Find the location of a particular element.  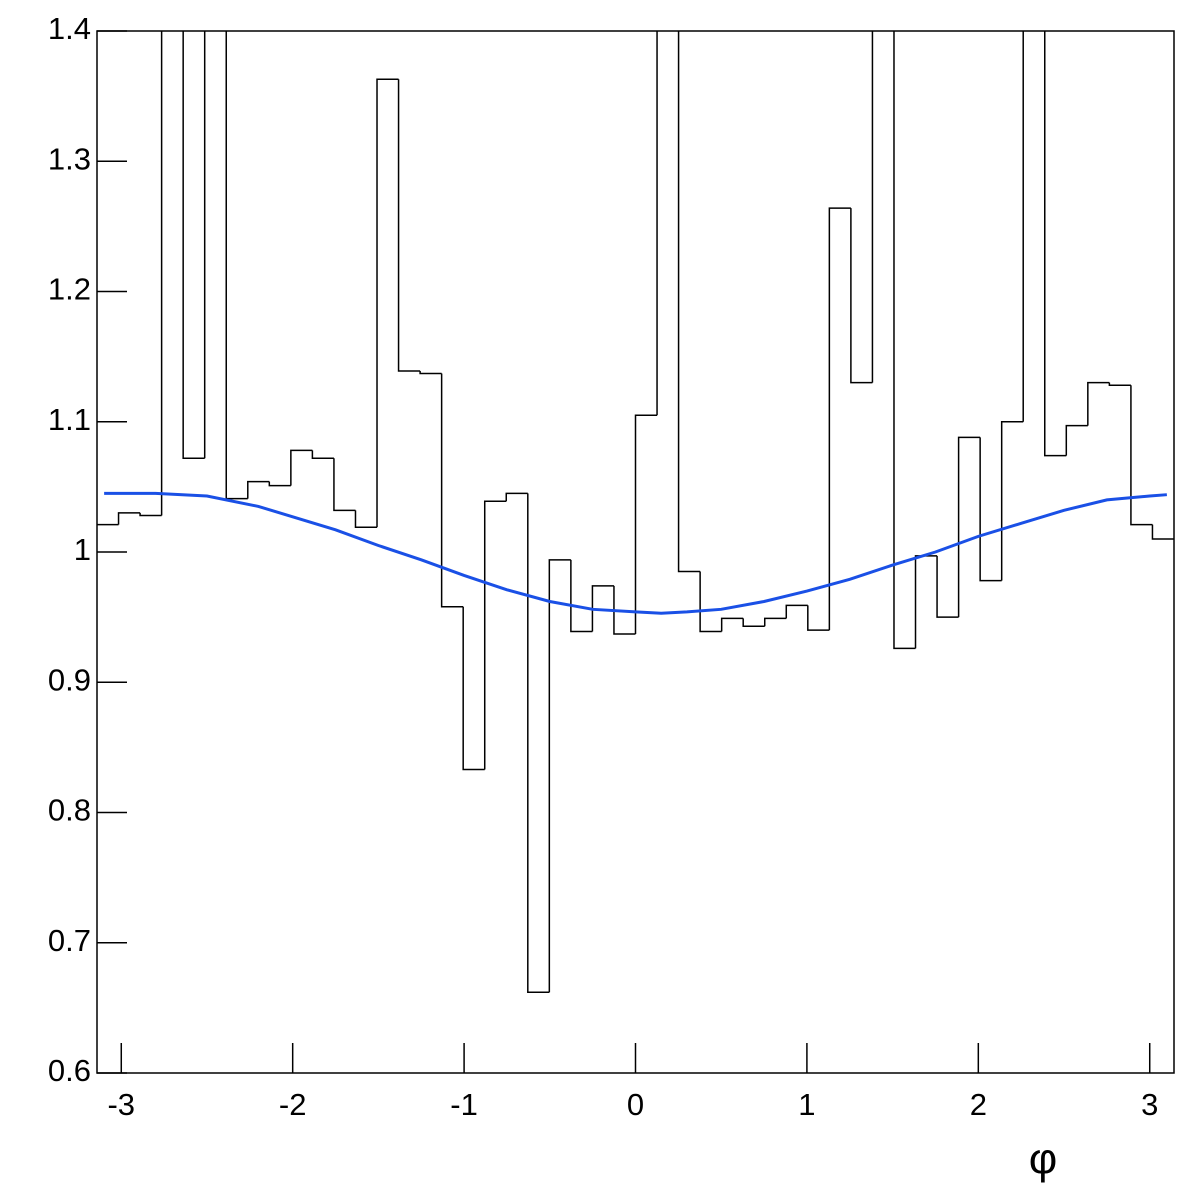

y-tick-label: 1.2 is located at coordinates (69, 289).